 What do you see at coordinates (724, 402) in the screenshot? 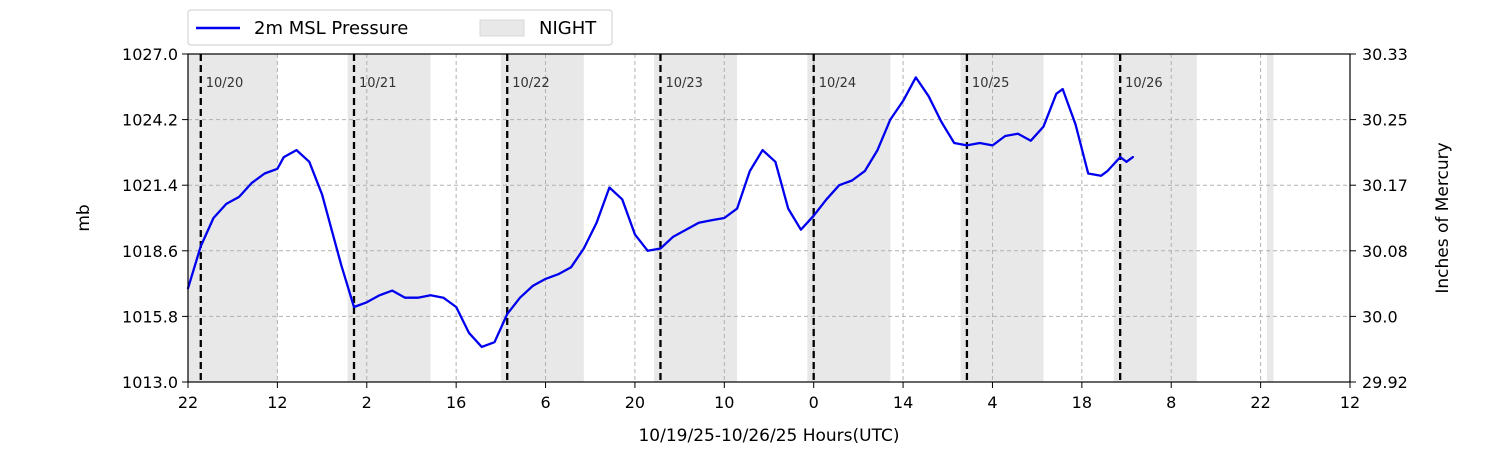
I see `x-tick-label: 10` at bounding box center [724, 402].